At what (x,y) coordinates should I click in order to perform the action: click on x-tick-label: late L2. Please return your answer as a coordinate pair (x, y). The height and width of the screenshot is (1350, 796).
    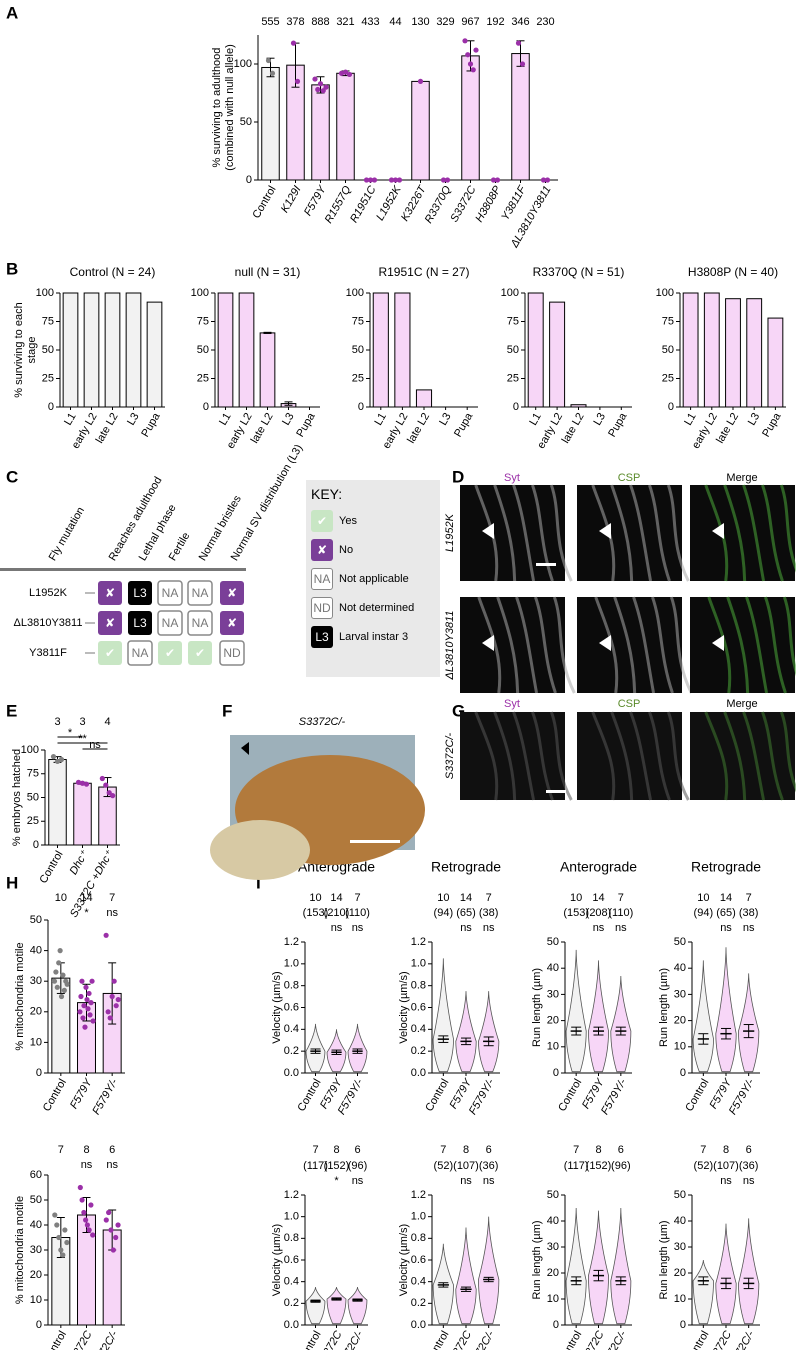
    Looking at the image, I should click on (418, 428).